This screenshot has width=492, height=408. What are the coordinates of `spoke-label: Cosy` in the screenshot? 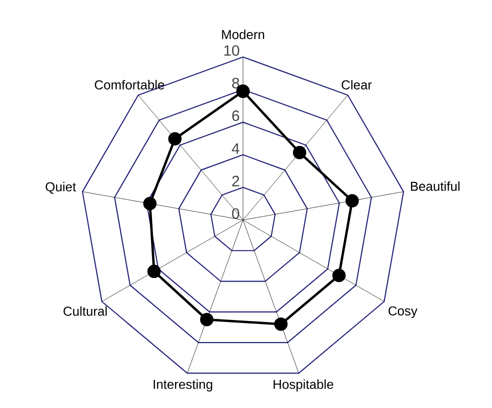 It's located at (403, 312).